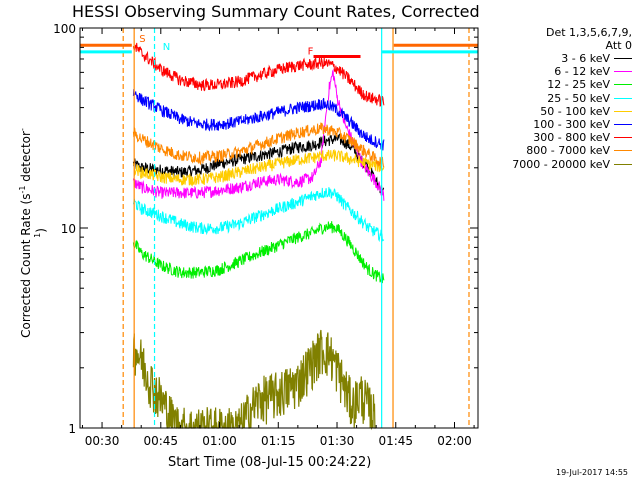 This screenshot has height=480, width=640. I want to click on x-tick-label: 00:30, so click(102, 441).